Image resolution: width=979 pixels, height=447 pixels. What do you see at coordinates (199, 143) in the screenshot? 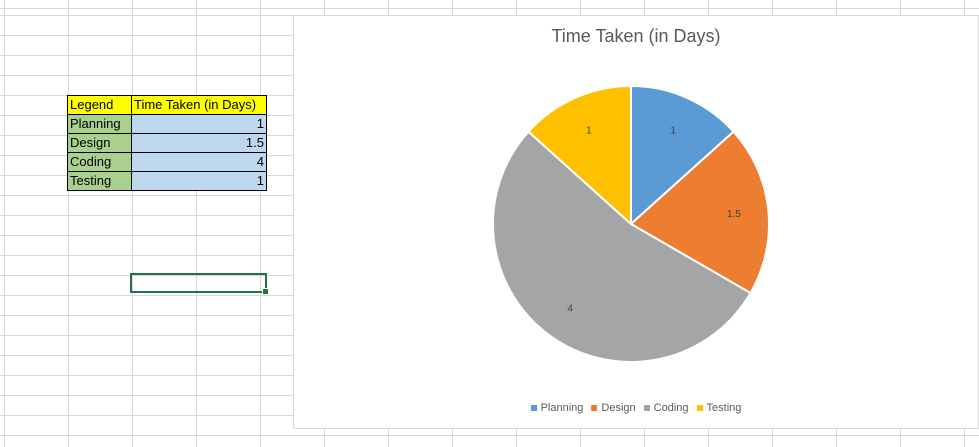
I see `row-value-cell: 1.5` at bounding box center [199, 143].